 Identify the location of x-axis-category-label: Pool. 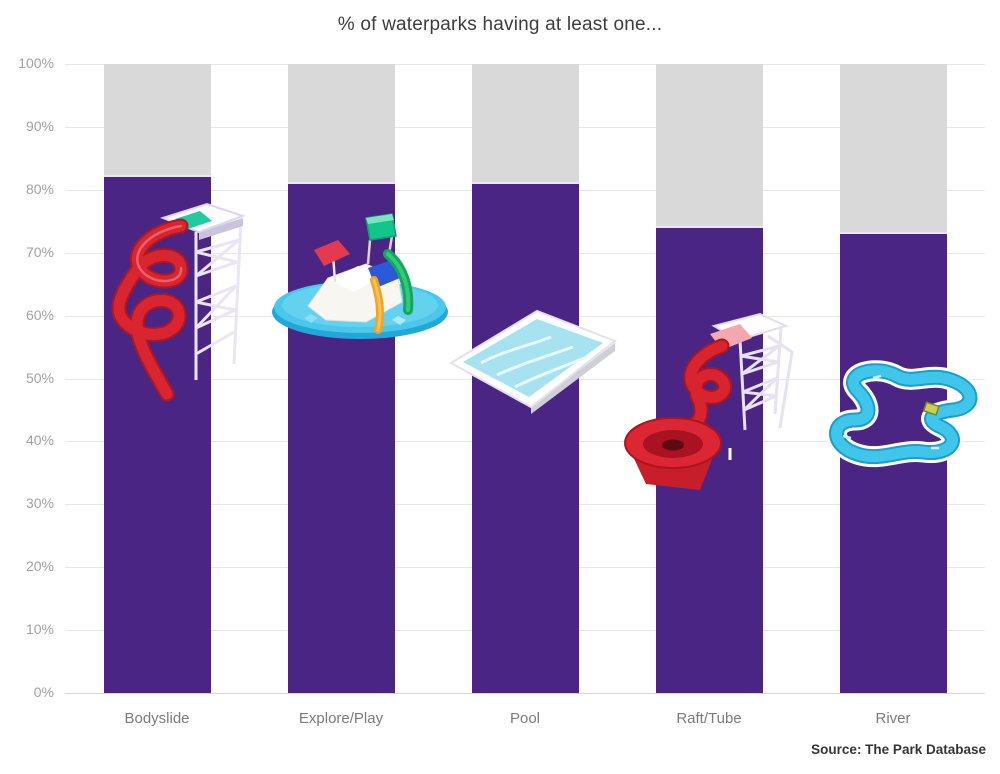
(525, 718).